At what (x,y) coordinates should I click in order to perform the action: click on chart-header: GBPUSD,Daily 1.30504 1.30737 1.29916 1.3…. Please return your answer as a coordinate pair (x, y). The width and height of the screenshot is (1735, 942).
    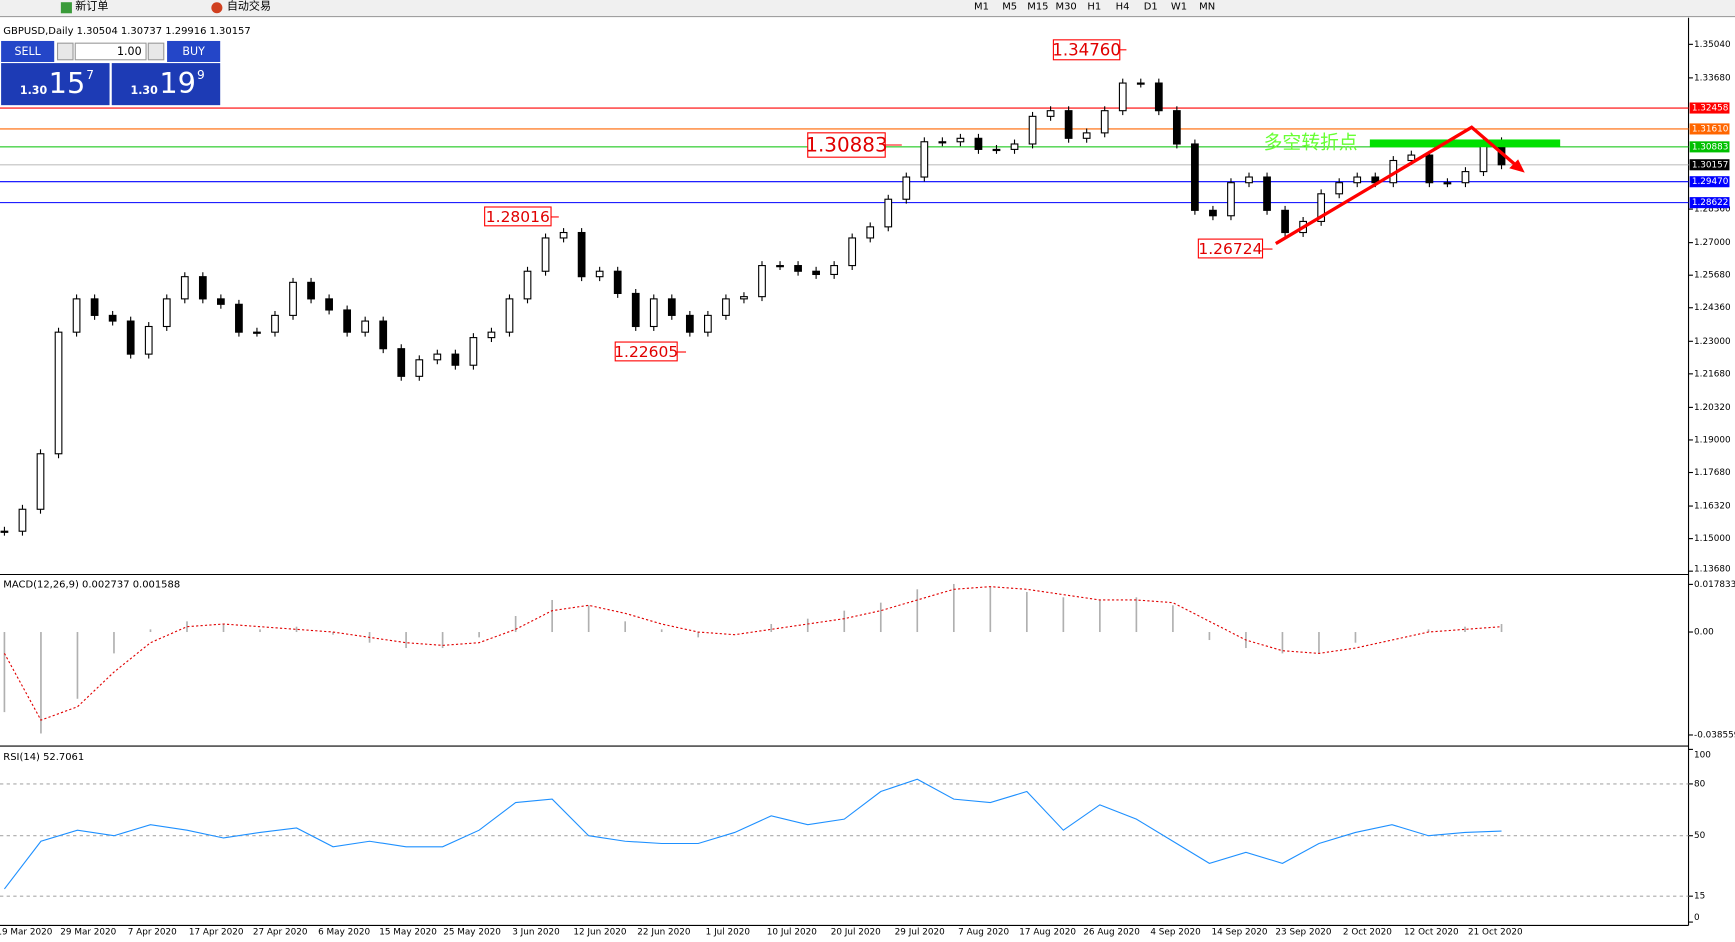
    Looking at the image, I should click on (126, 31).